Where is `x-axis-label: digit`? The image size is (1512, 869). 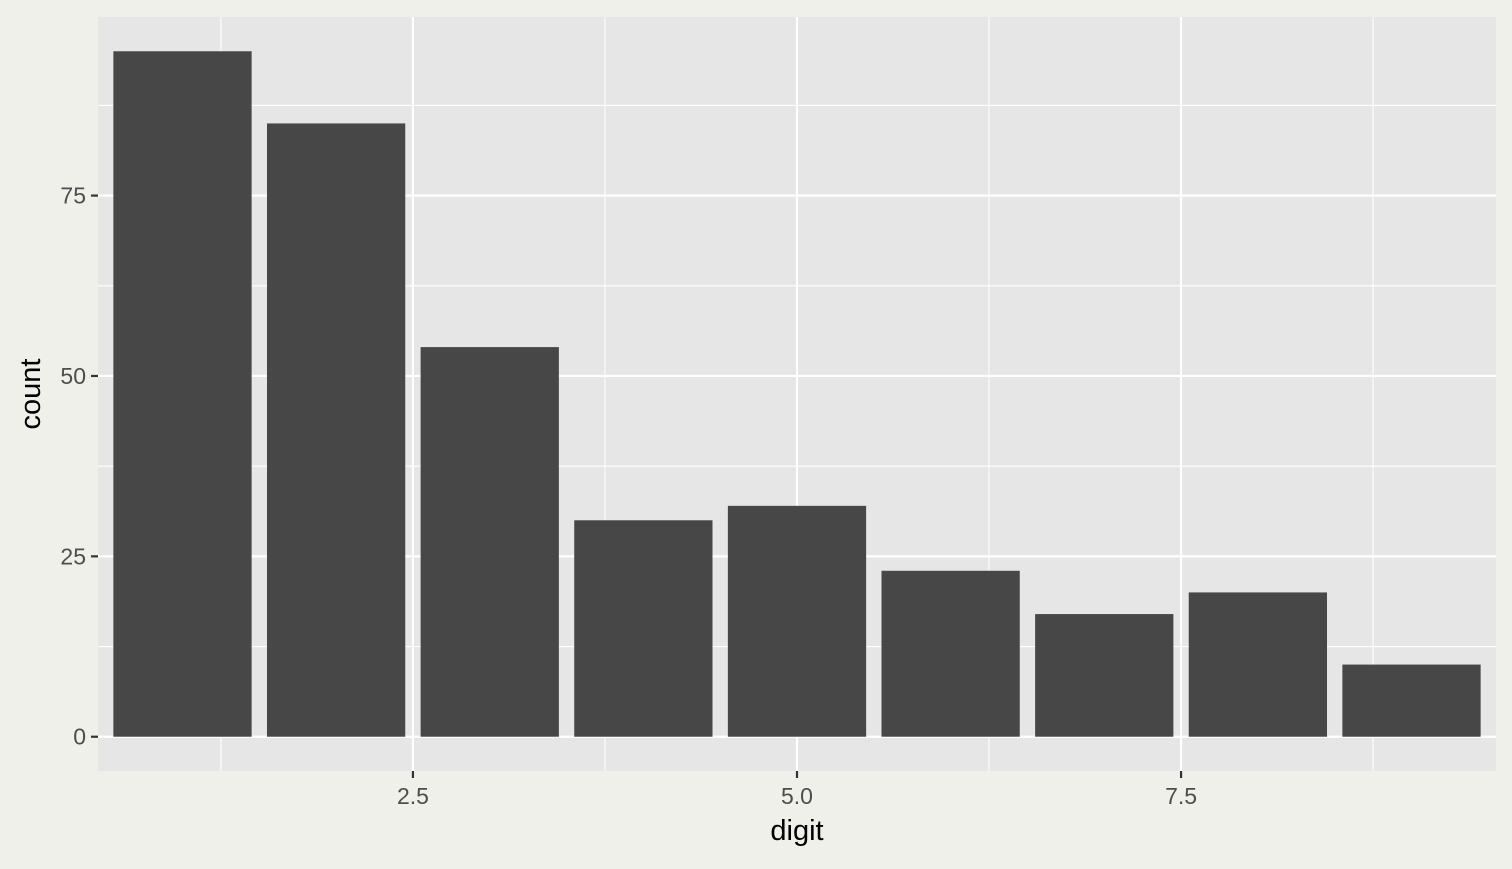
x-axis-label: digit is located at coordinates (796, 831).